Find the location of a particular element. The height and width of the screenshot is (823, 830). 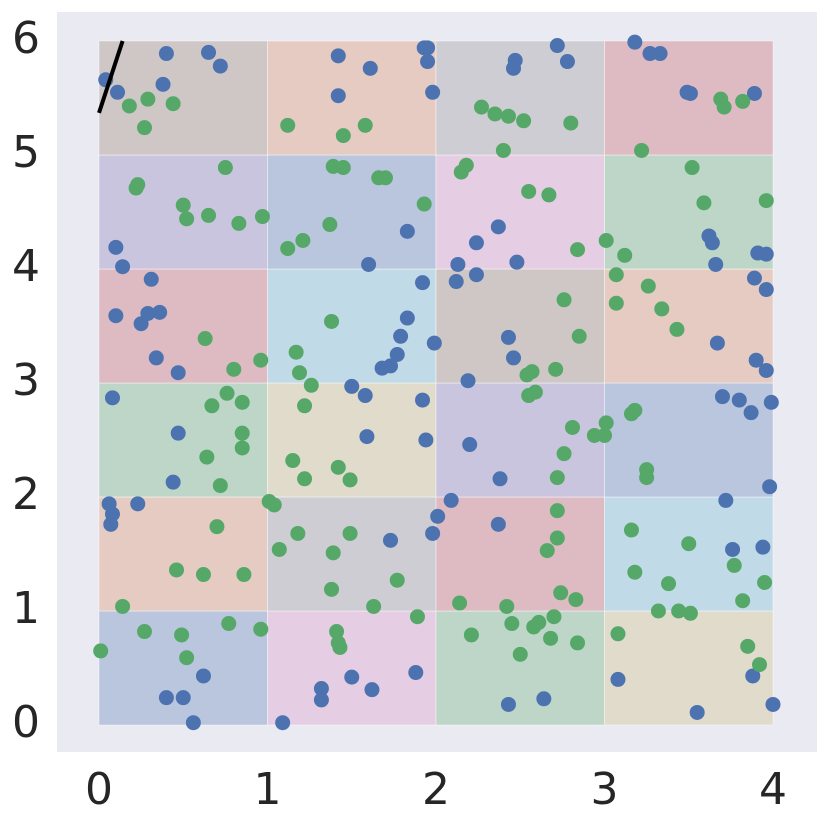

y-tick-label: 3 is located at coordinates (26, 380).